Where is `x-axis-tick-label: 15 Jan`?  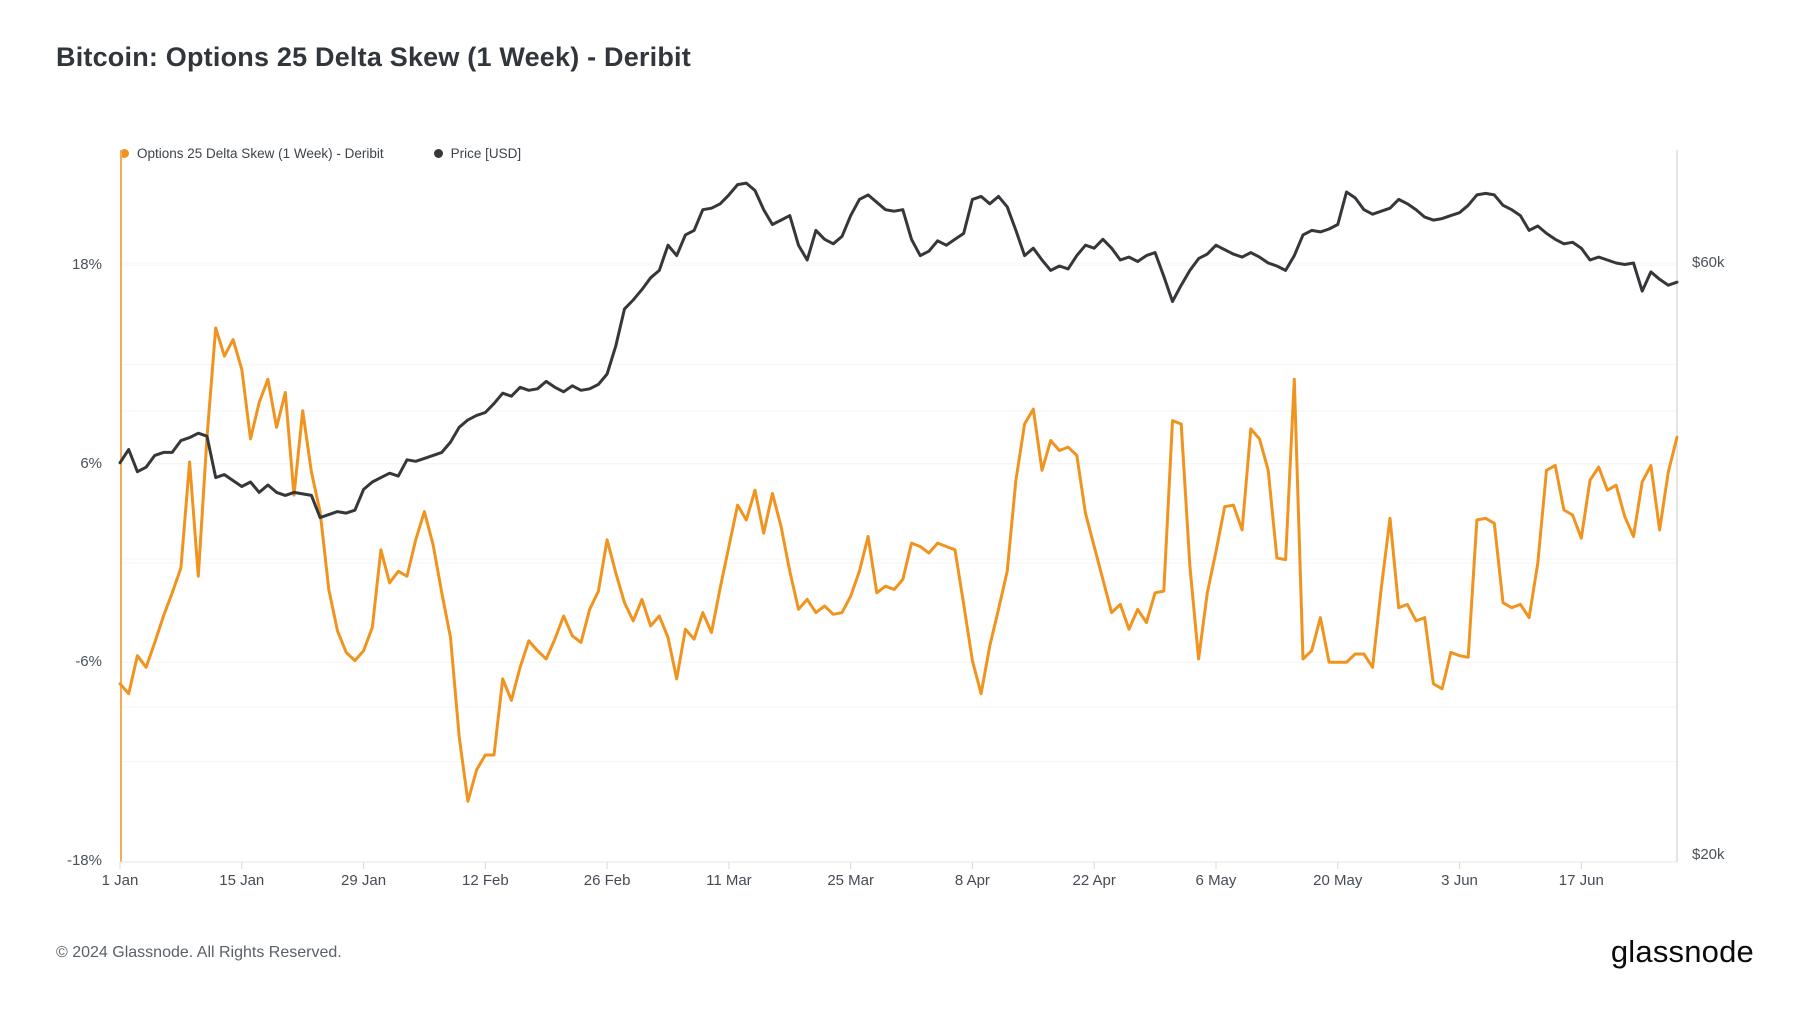
x-axis-tick-label: 15 Jan is located at coordinates (242, 880).